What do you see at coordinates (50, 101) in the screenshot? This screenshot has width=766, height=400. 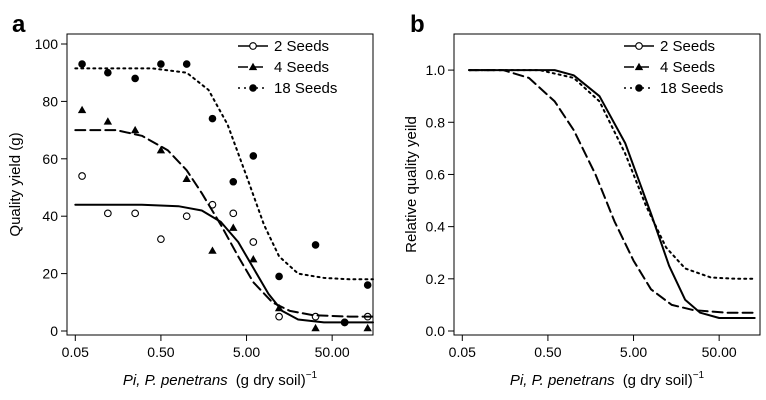 I see `y-tick-label: 80` at bounding box center [50, 101].